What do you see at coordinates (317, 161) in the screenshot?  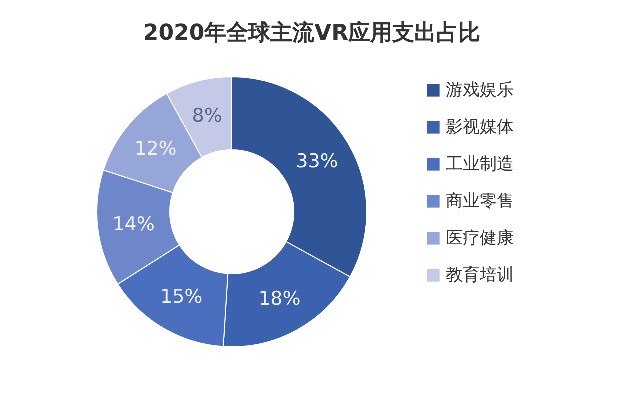 I see `data-label: 33%` at bounding box center [317, 161].